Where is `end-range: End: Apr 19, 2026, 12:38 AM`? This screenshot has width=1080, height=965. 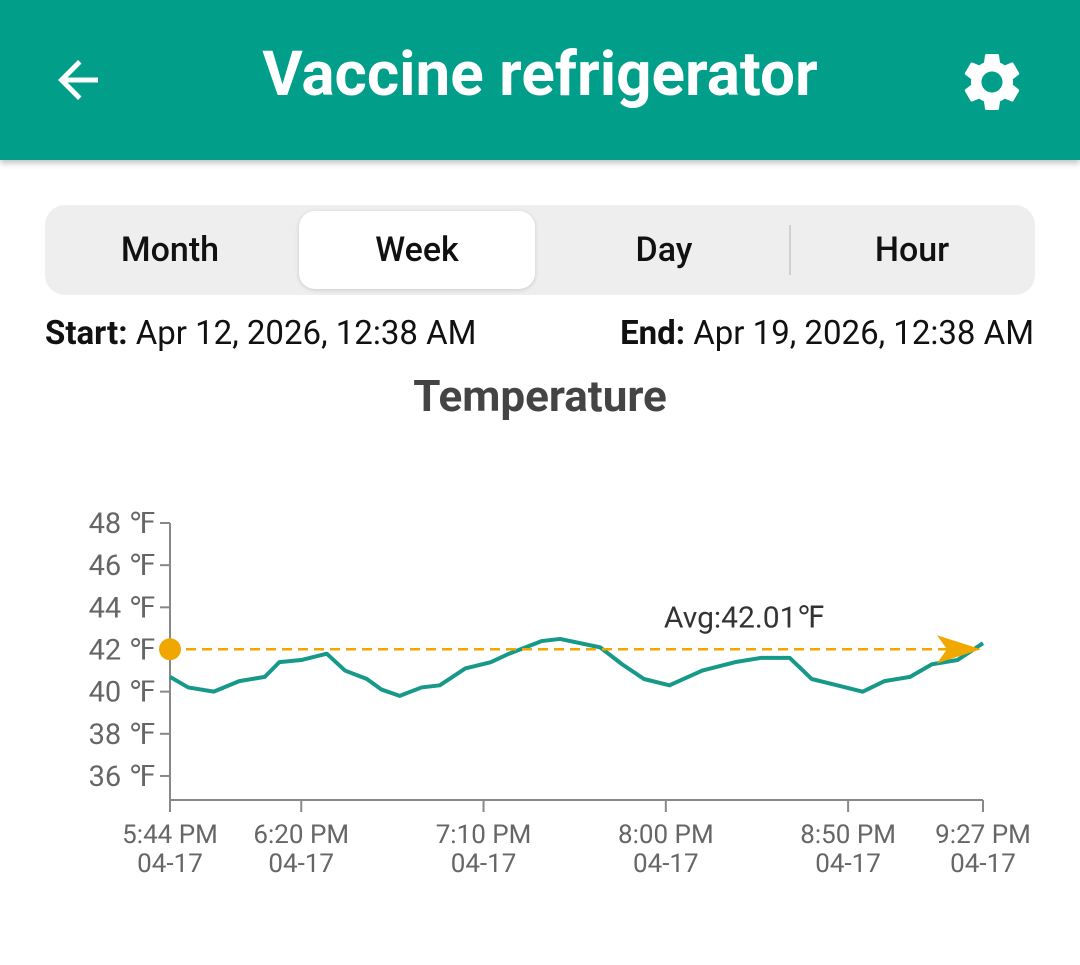 end-range: End: Apr 19, 2026, 12:38 AM is located at coordinates (827, 333).